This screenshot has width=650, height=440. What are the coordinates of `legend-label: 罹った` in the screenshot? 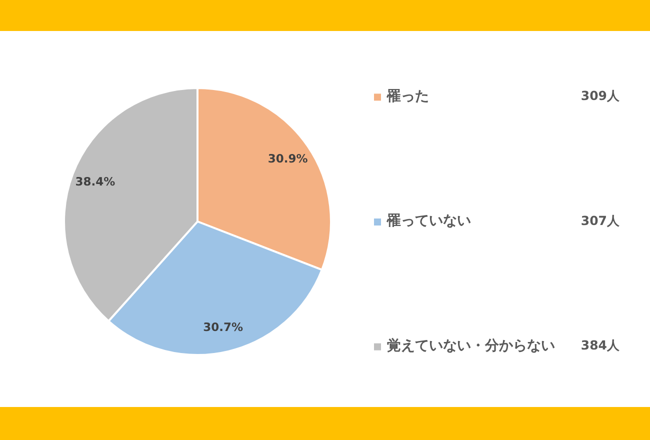 It's located at (407, 96).